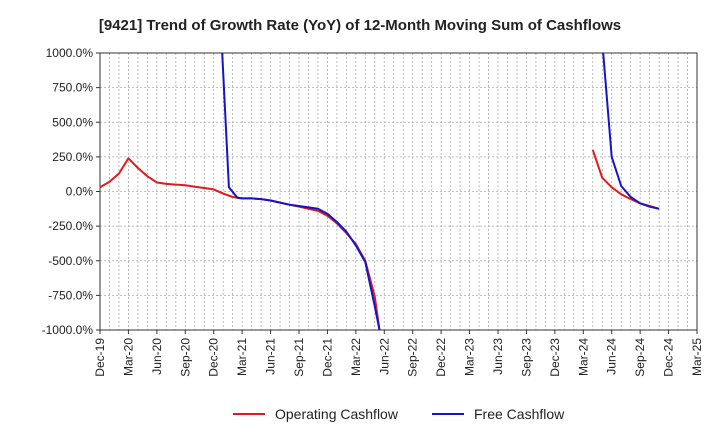  What do you see at coordinates (612, 356) in the screenshot?
I see `x-tick-label: Jun-24` at bounding box center [612, 356].